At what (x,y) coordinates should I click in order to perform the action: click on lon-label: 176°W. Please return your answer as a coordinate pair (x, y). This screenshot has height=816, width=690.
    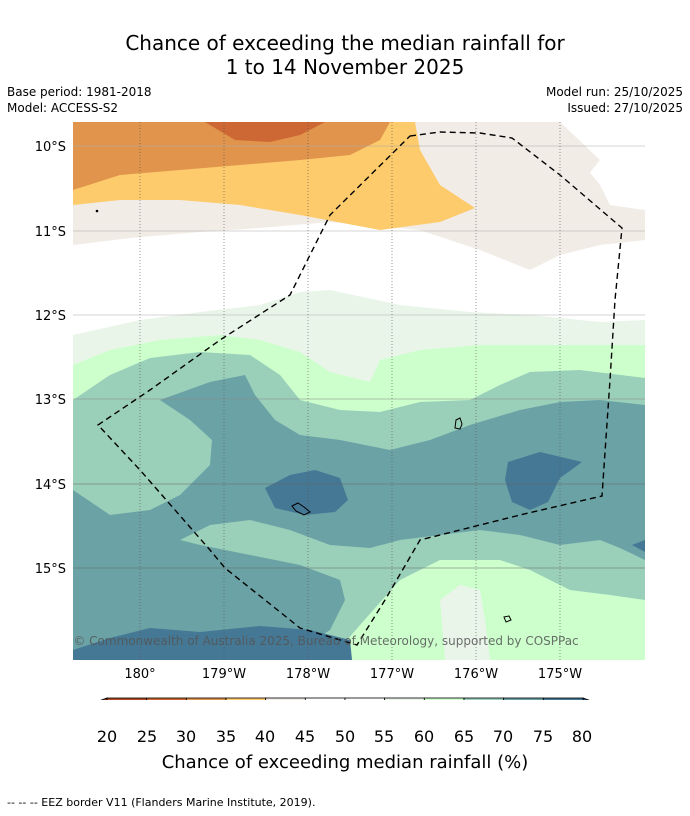
    Looking at the image, I should click on (476, 674).